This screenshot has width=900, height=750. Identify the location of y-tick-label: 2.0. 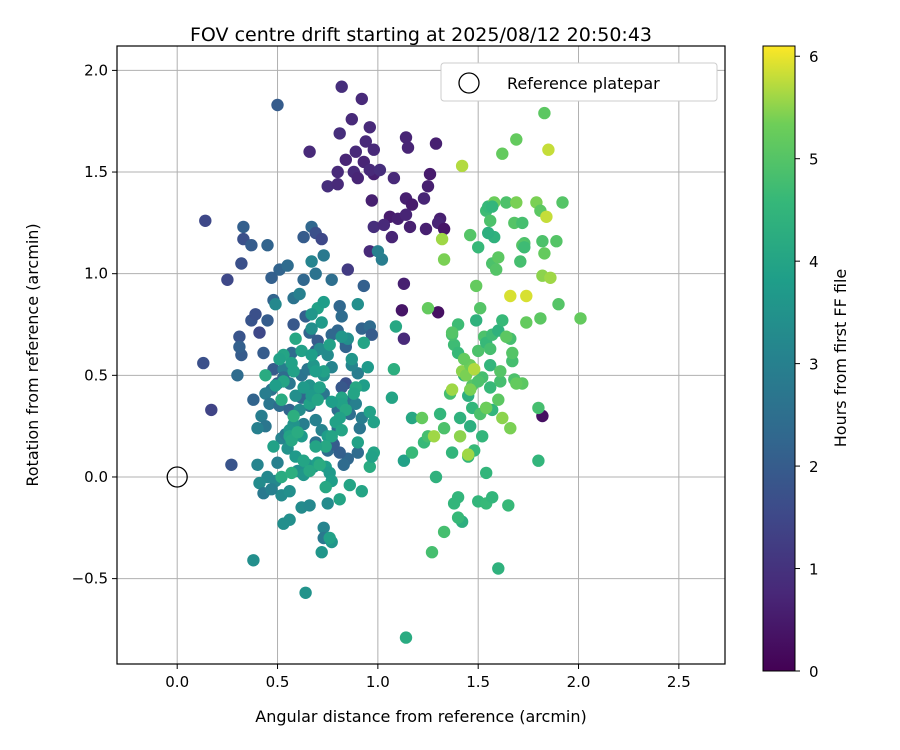
(96, 70).